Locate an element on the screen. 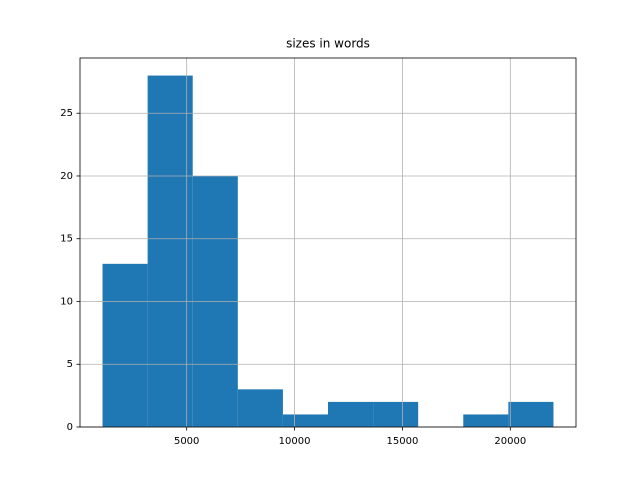  y-tick-label: 15 is located at coordinates (66, 239).